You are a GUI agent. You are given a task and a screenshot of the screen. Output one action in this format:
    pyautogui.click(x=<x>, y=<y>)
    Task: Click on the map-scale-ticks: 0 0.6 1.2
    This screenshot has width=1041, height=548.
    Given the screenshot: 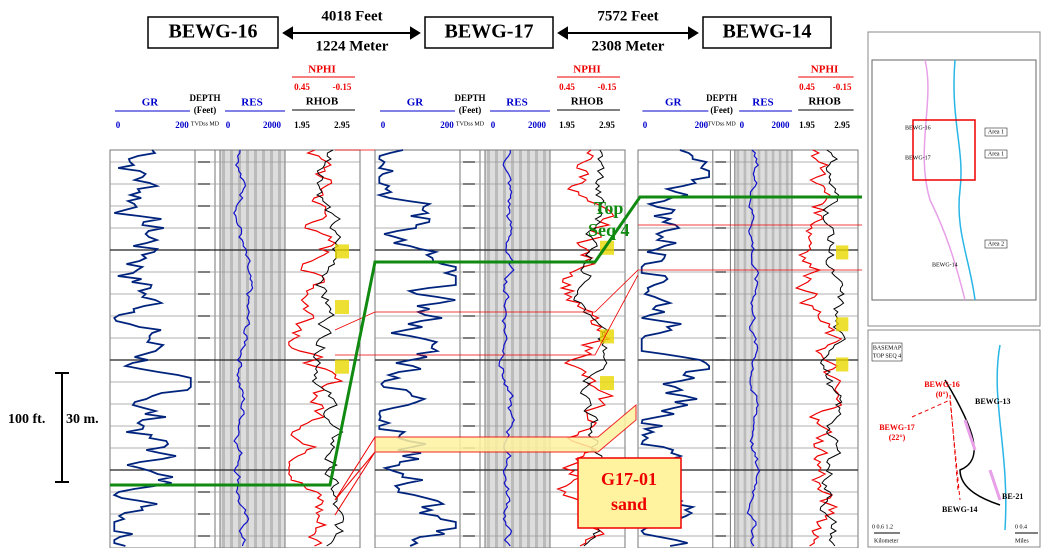 What is the action you would take?
    pyautogui.click(x=882, y=527)
    